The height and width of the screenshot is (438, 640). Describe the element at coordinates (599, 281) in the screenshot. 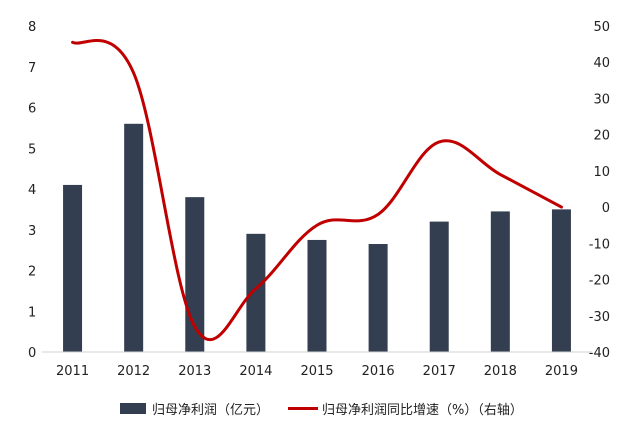

I see `right-tick-label: -20` at that location.